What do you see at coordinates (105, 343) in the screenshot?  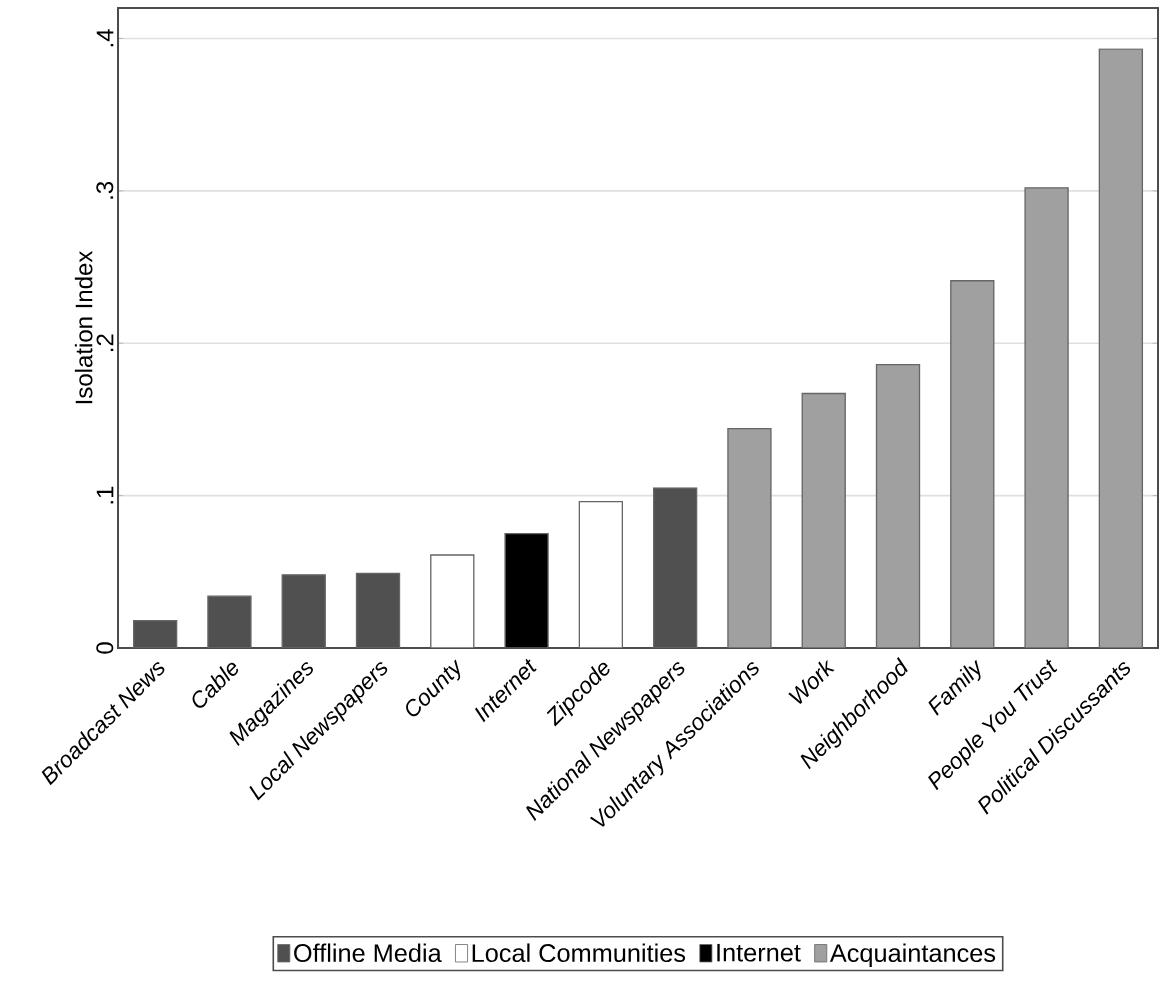 I see `y-tick-label: .2` at bounding box center [105, 343].